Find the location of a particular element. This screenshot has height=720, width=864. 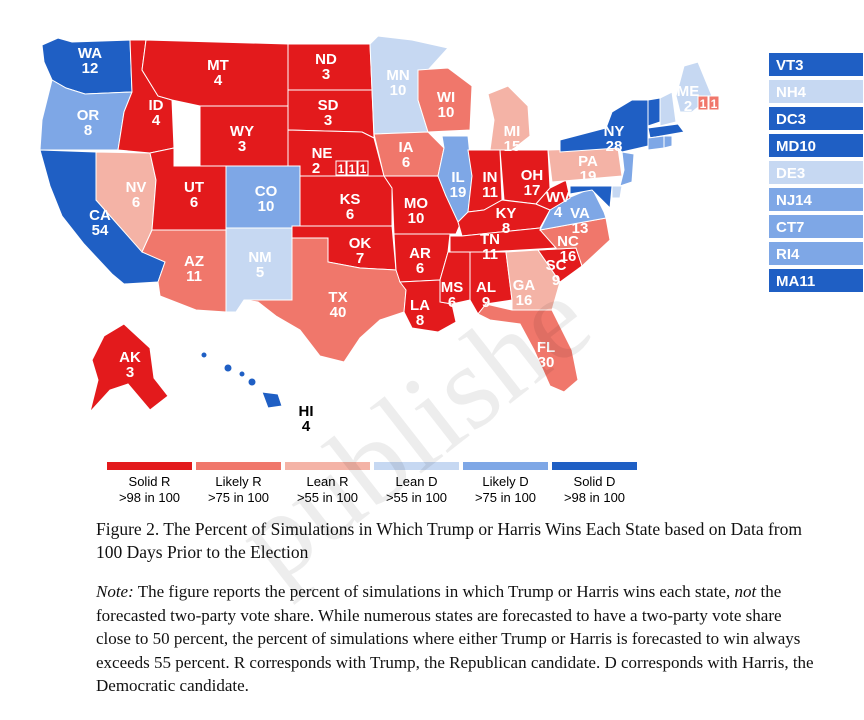

state-label-mn: MN is located at coordinates (397, 75).